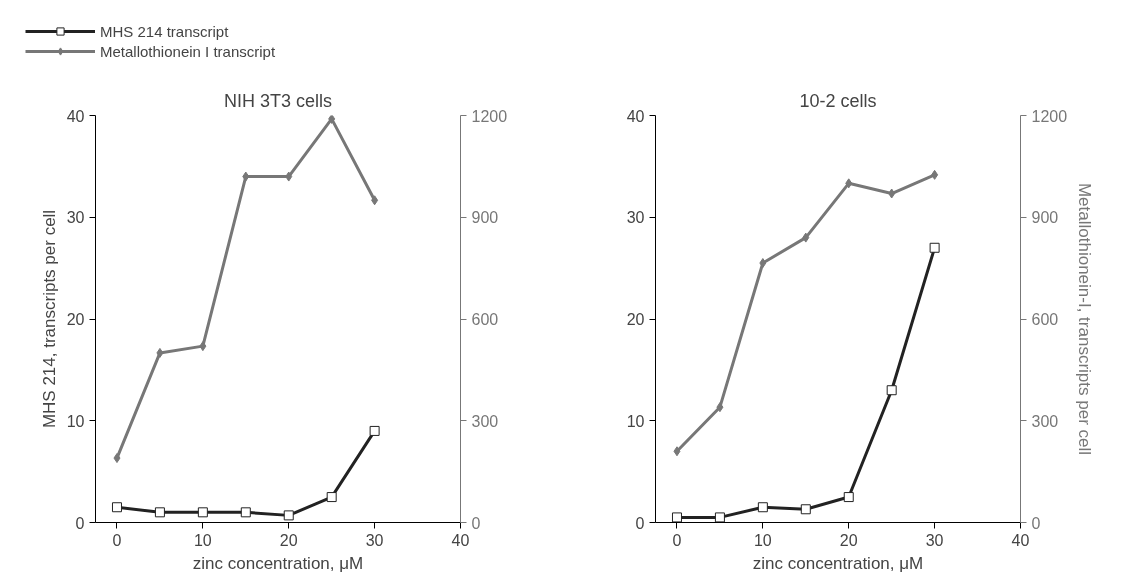 The width and height of the screenshot is (1131, 587). Describe the element at coordinates (49, 319) in the screenshot. I see `y-axis-title: MHS 214, transcripts per cell` at that location.